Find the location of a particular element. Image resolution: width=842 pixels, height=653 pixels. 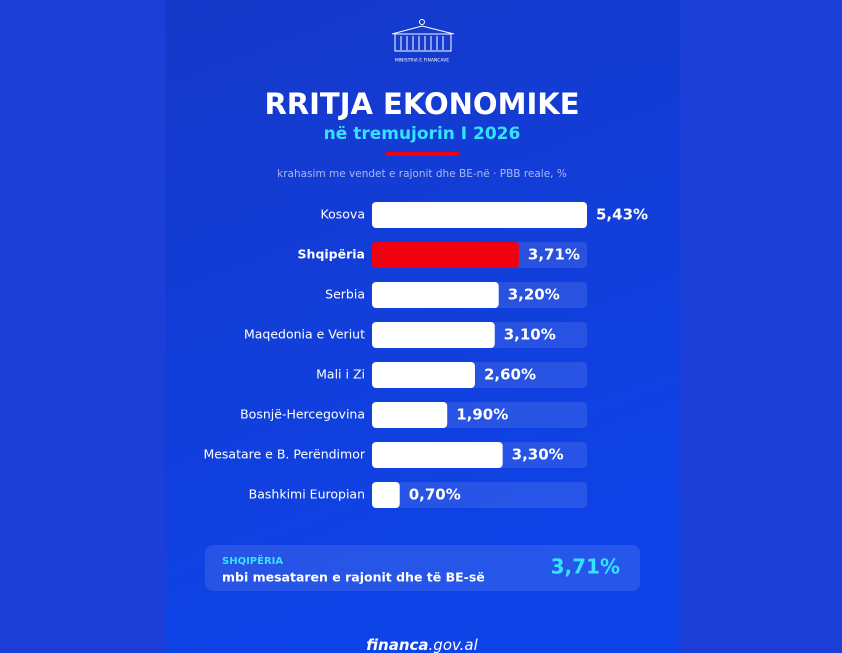

chart-subtitle: në tremujorin I 2026 is located at coordinates (422, 134).